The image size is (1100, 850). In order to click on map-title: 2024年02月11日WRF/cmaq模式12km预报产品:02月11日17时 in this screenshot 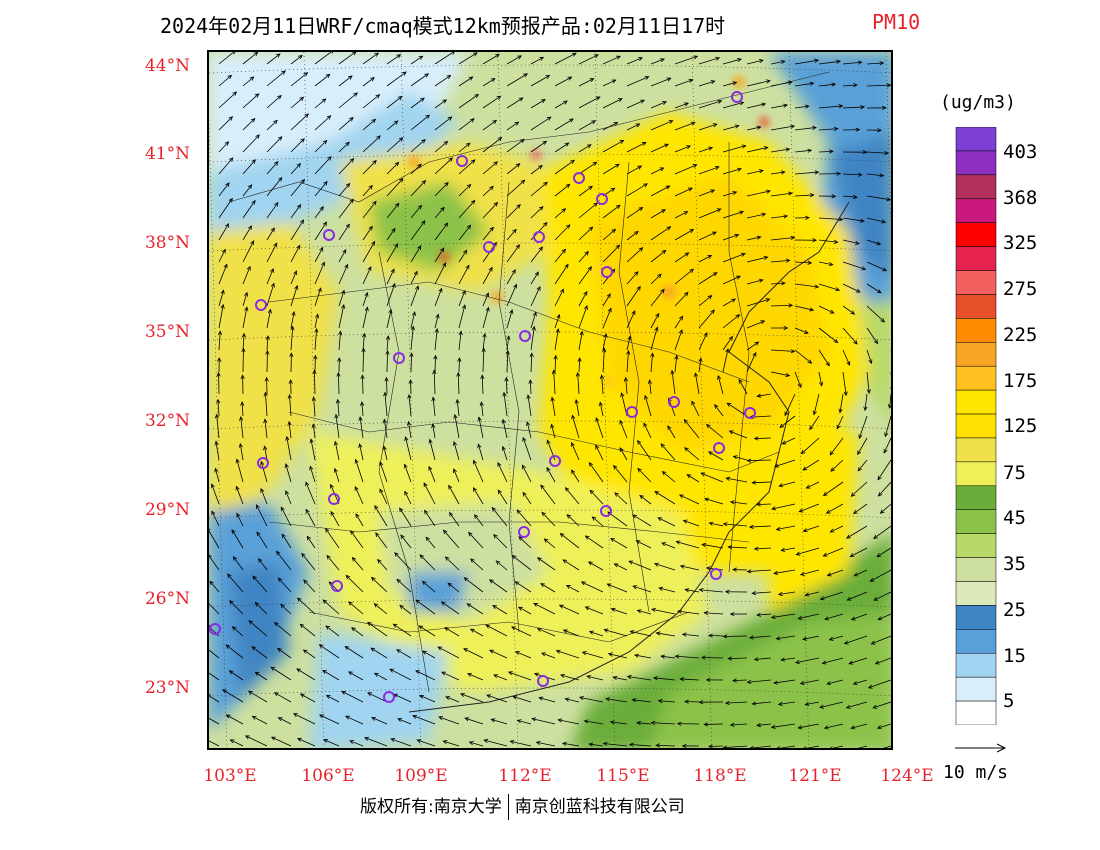, I will do `click(443, 26)`.